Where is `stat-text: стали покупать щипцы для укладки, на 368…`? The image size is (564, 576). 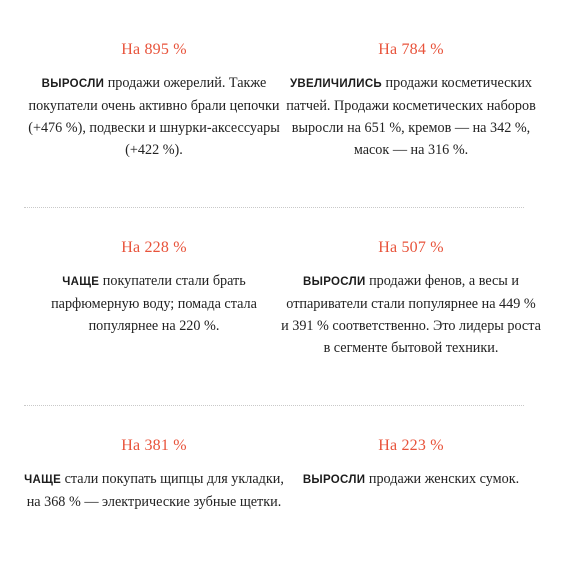 stat-text: стали покупать щипцы для укладки, на 368… is located at coordinates (155, 490).